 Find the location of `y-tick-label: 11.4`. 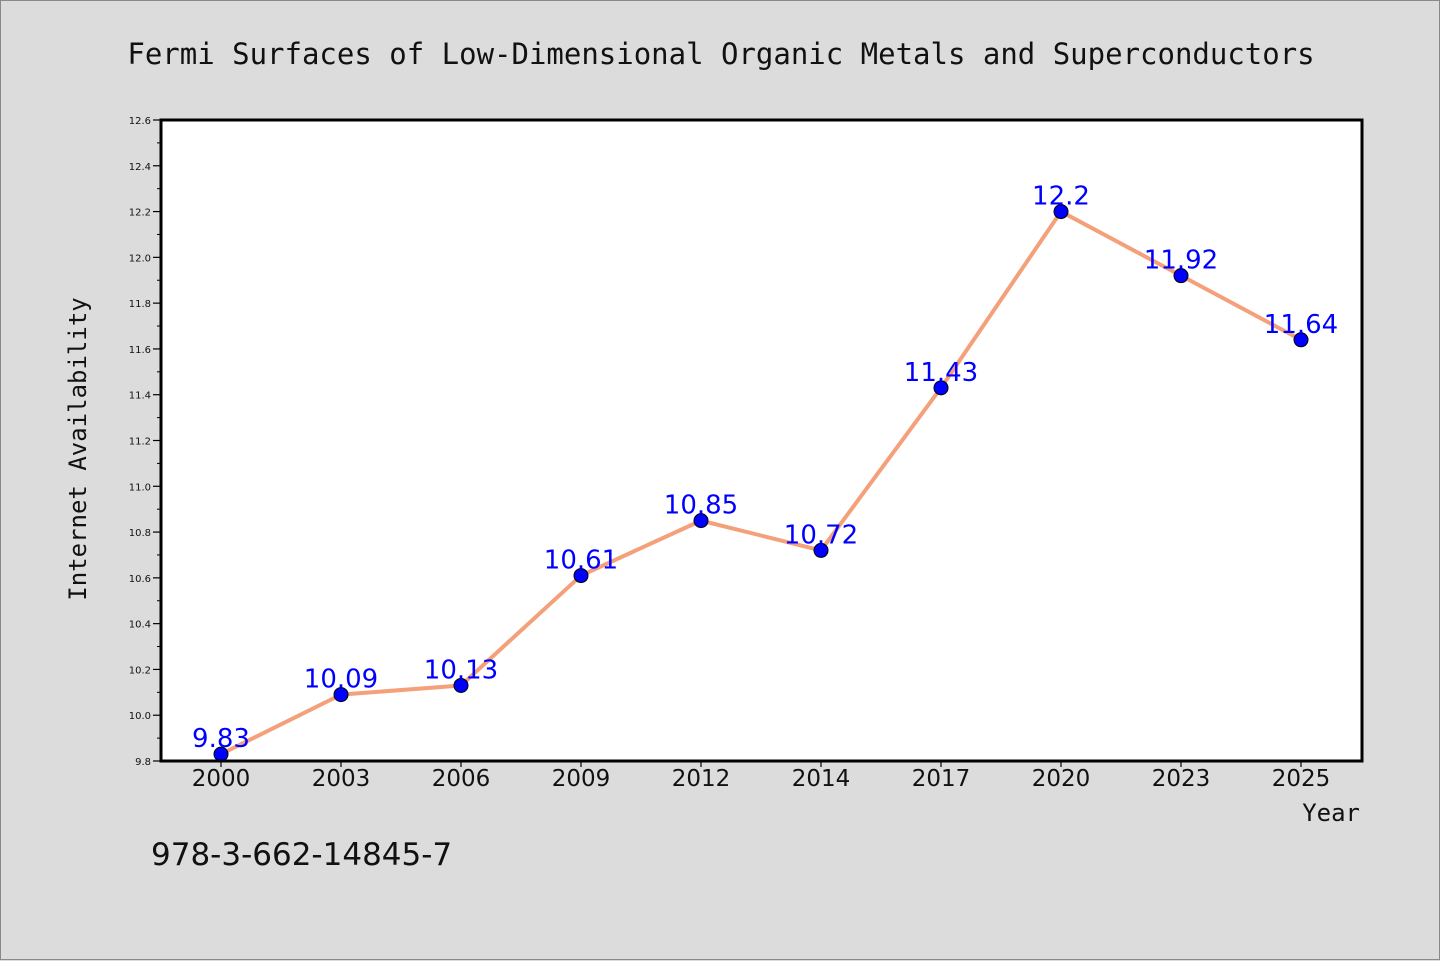

y-tick-label: 11.4 is located at coordinates (140, 396).